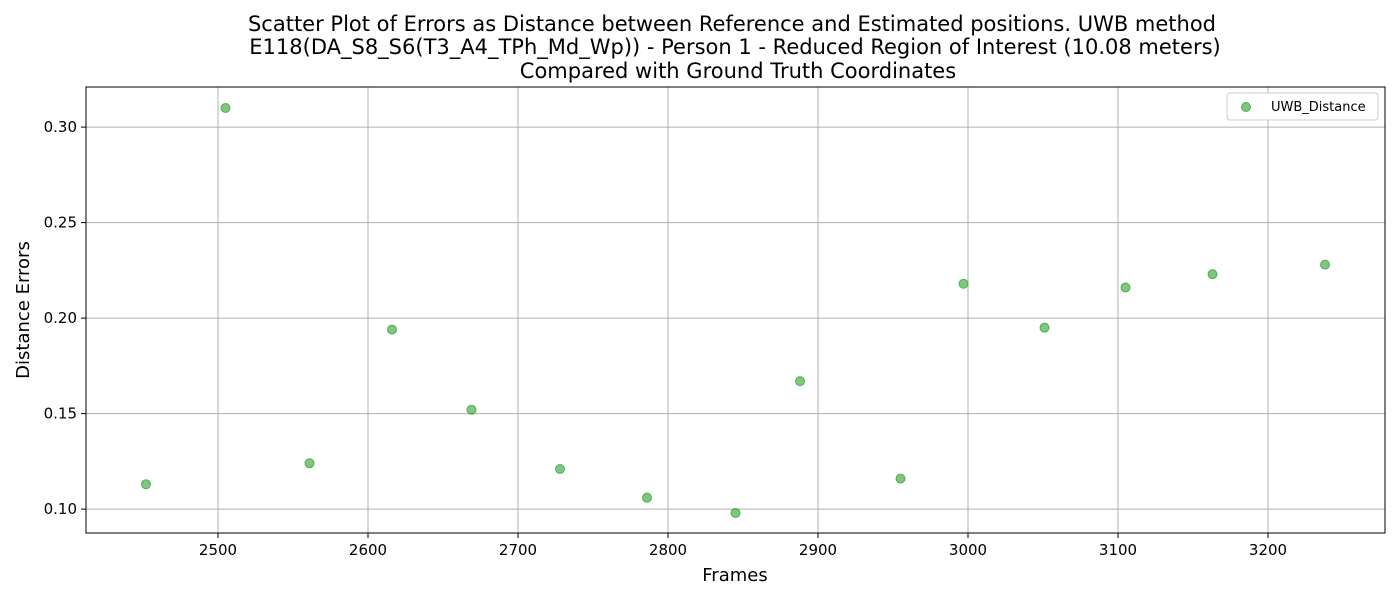 This screenshot has height=600, width=1400. What do you see at coordinates (60, 509) in the screenshot?
I see `y-tick-label: 0.10` at bounding box center [60, 509].